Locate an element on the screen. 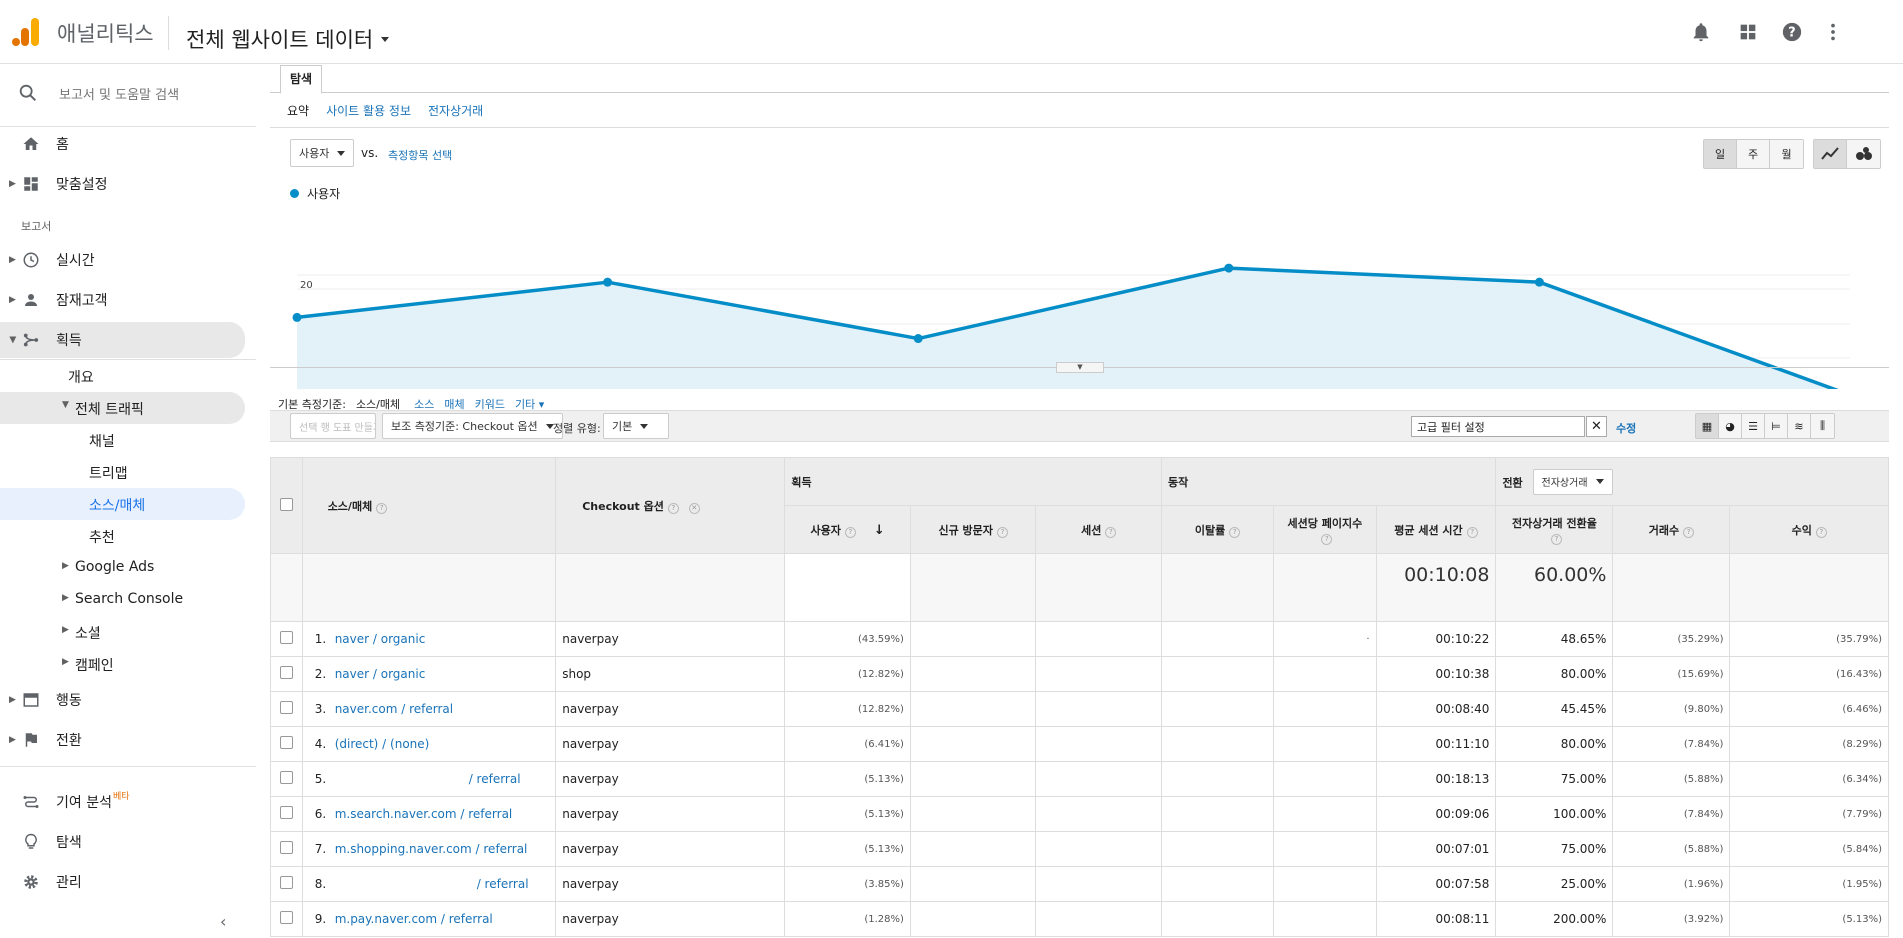 This screenshot has height=938, width=1903. pivot-view-icon: ⫼ is located at coordinates (1822, 426).